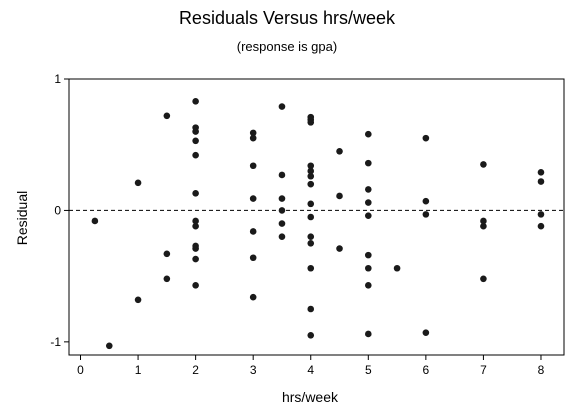  I want to click on chart-title: Residuals Versus hrs/week, so click(287, 18).